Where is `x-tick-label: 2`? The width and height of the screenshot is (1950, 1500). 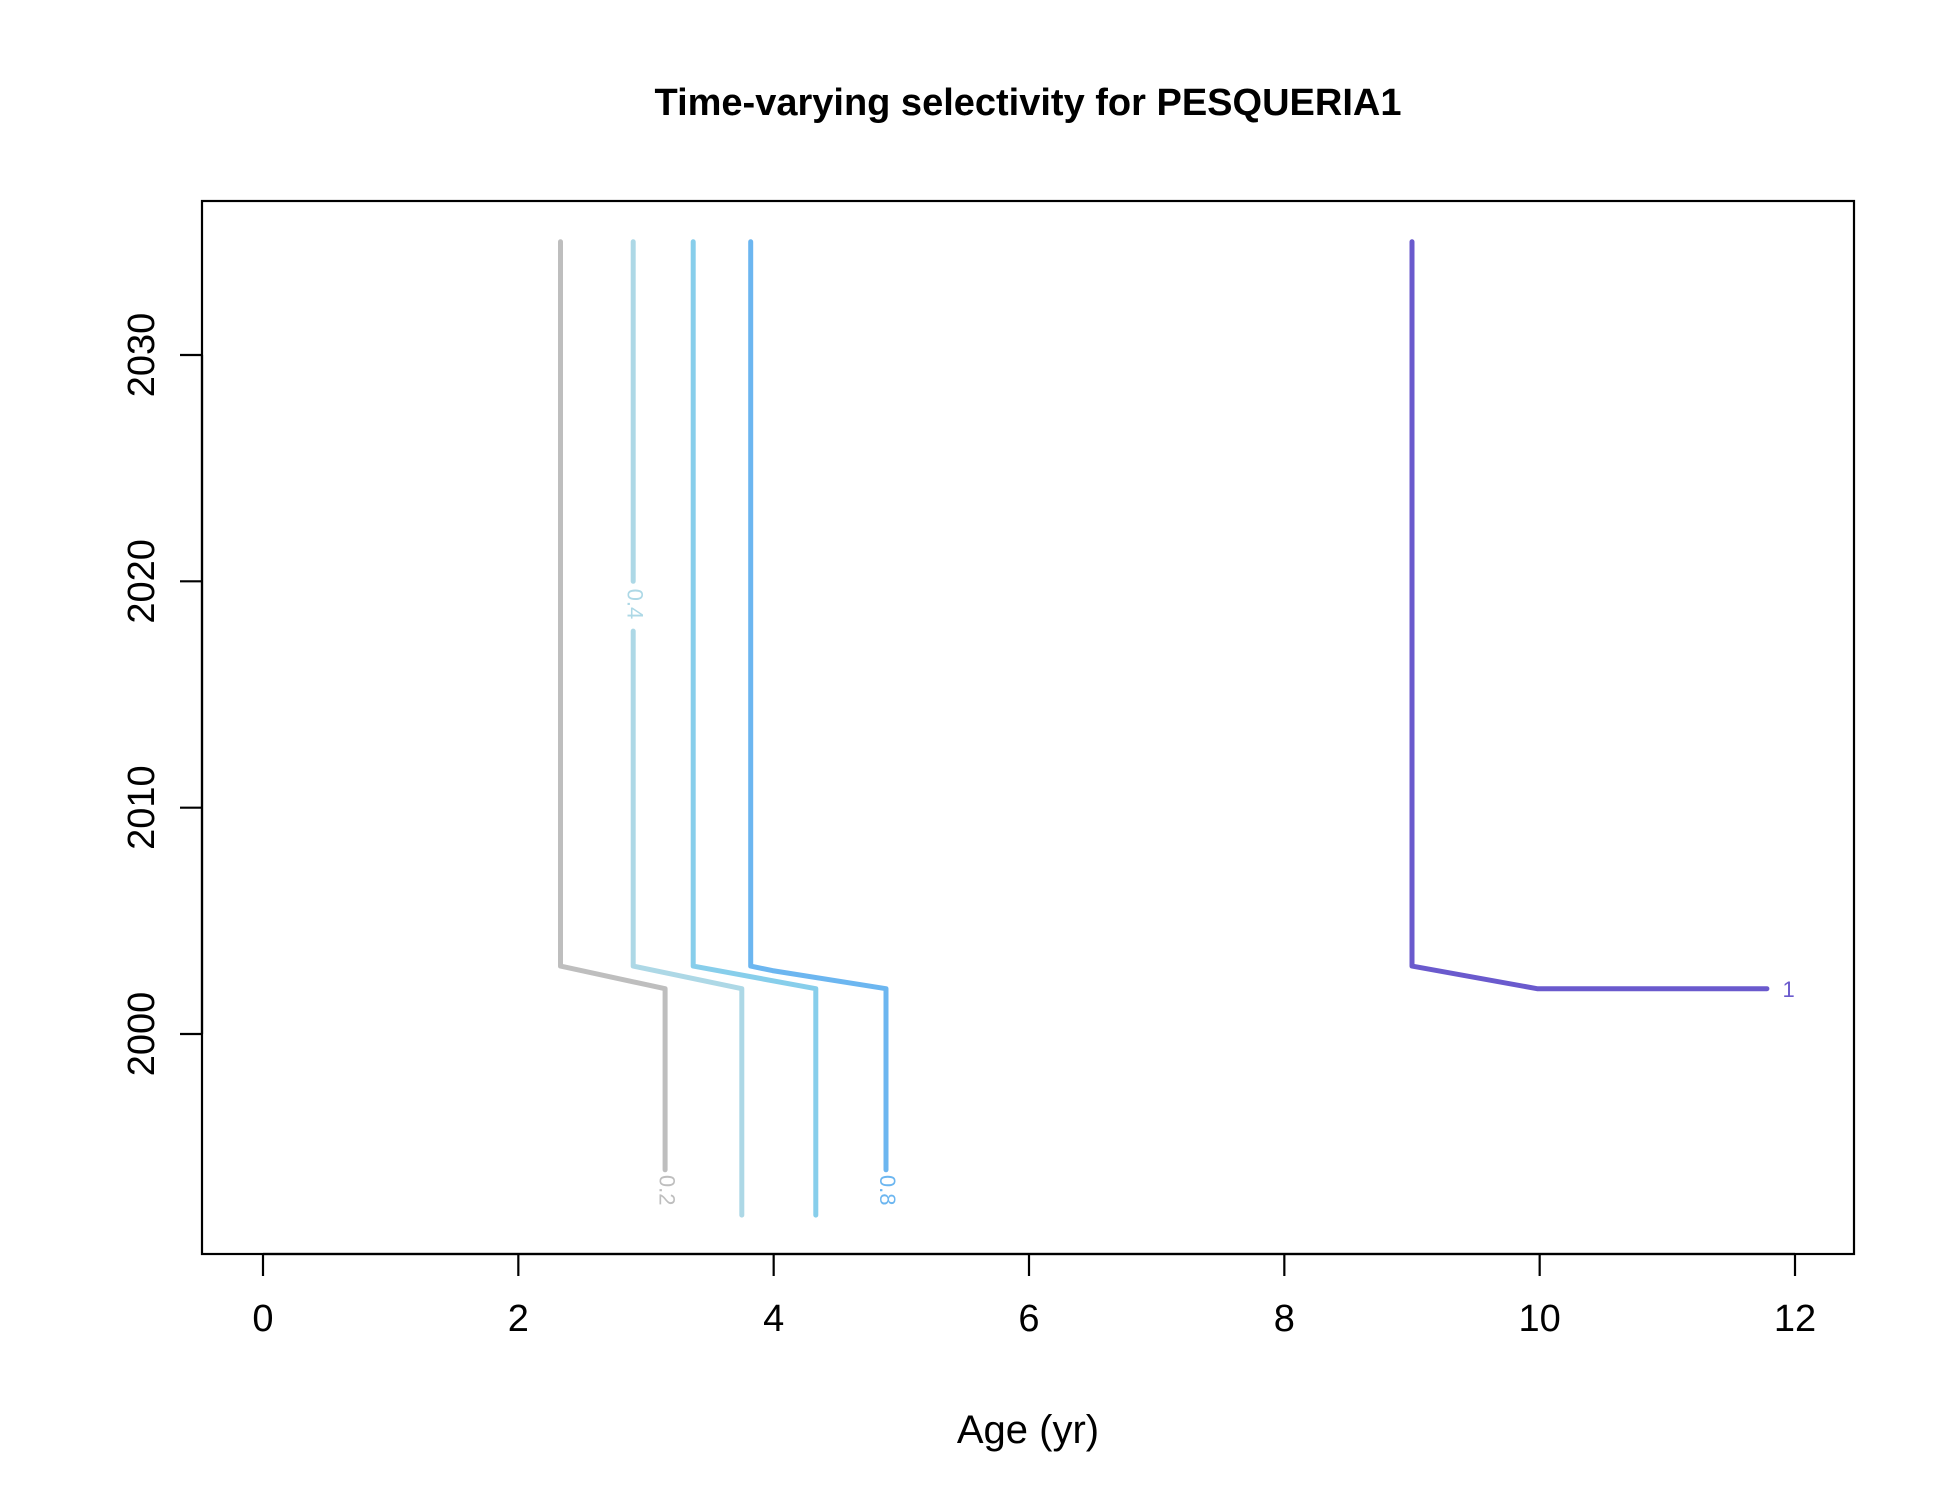
x-tick-label: 2 is located at coordinates (518, 1319).